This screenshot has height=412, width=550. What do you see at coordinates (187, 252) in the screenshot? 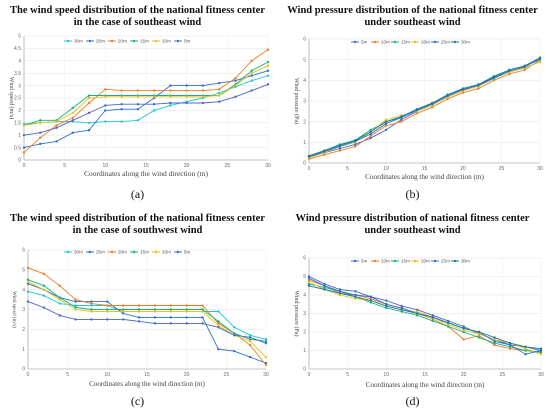
I see `legend-label: 5m` at bounding box center [187, 252].